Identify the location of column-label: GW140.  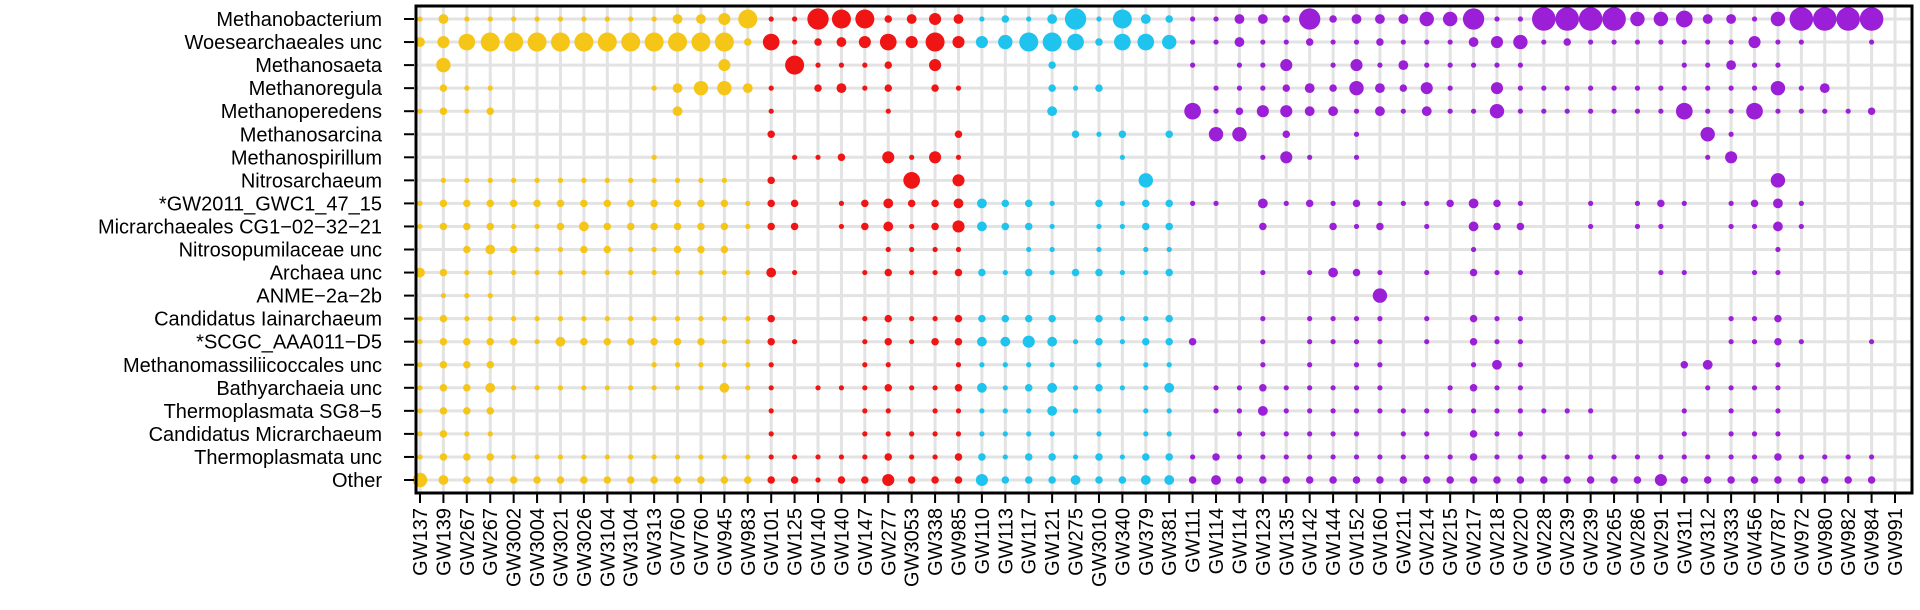
(819, 542).